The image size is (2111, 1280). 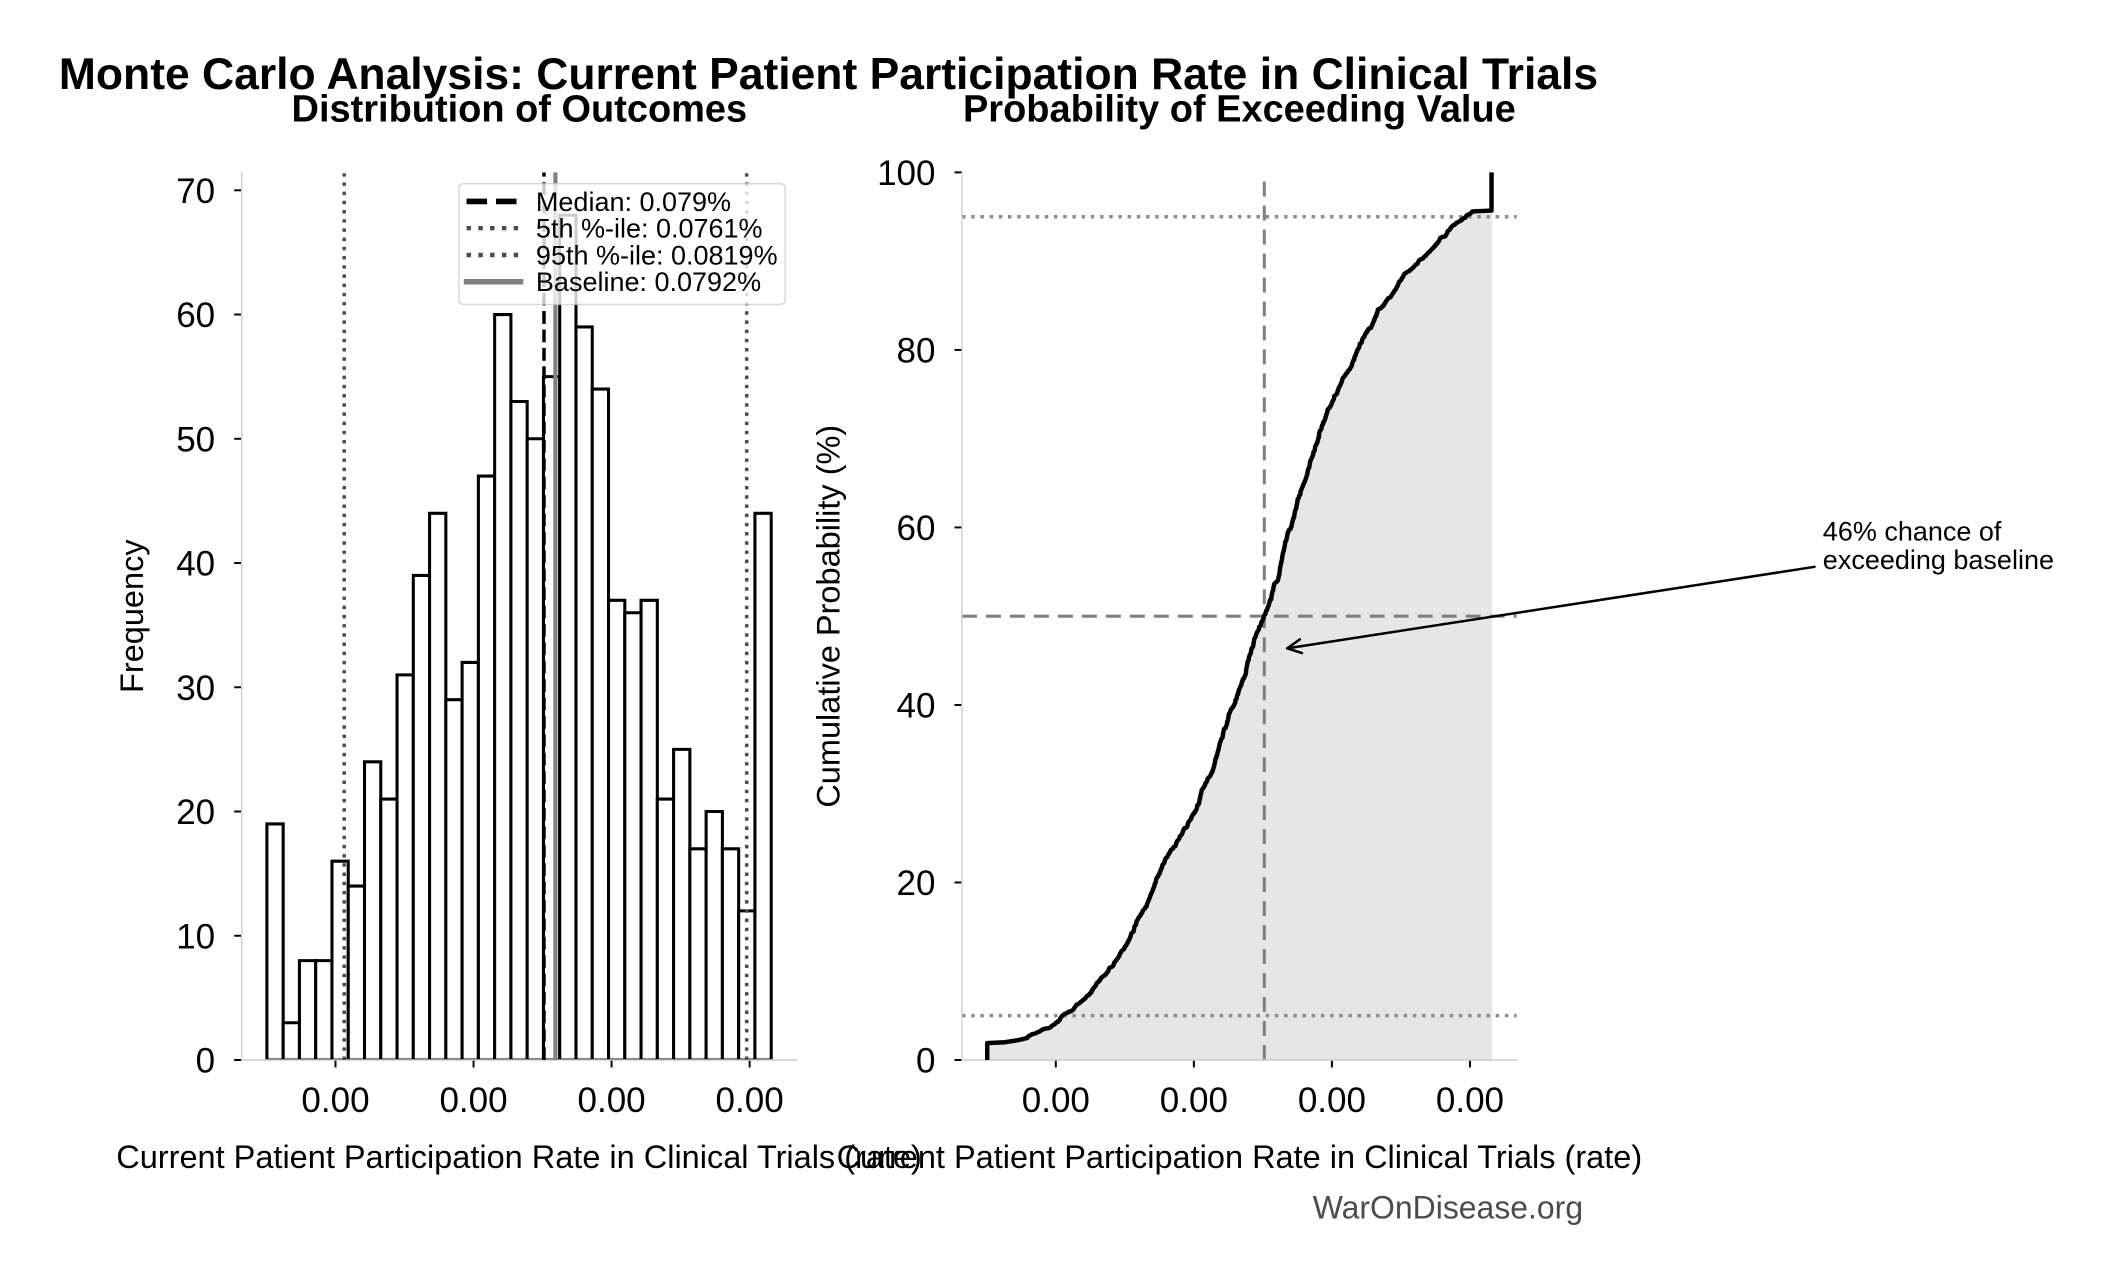 I want to click on svg-text: exceeding baseline, so click(x=1938, y=560).